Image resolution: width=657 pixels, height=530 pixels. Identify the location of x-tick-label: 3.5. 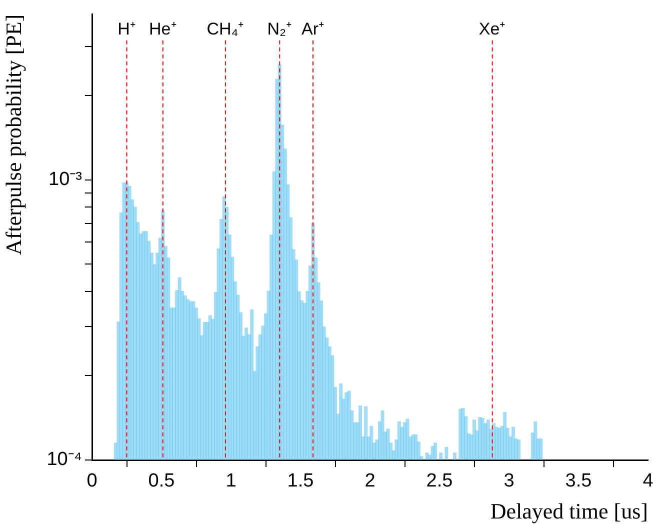
(578, 481).